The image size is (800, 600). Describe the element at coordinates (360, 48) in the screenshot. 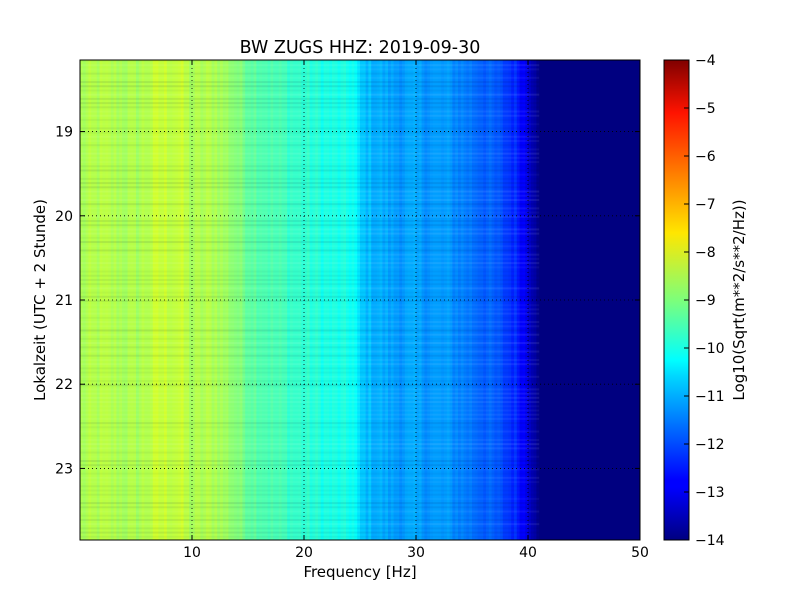

I see `chart-title: BW ZUGS HHZ: 2019-09-30` at that location.